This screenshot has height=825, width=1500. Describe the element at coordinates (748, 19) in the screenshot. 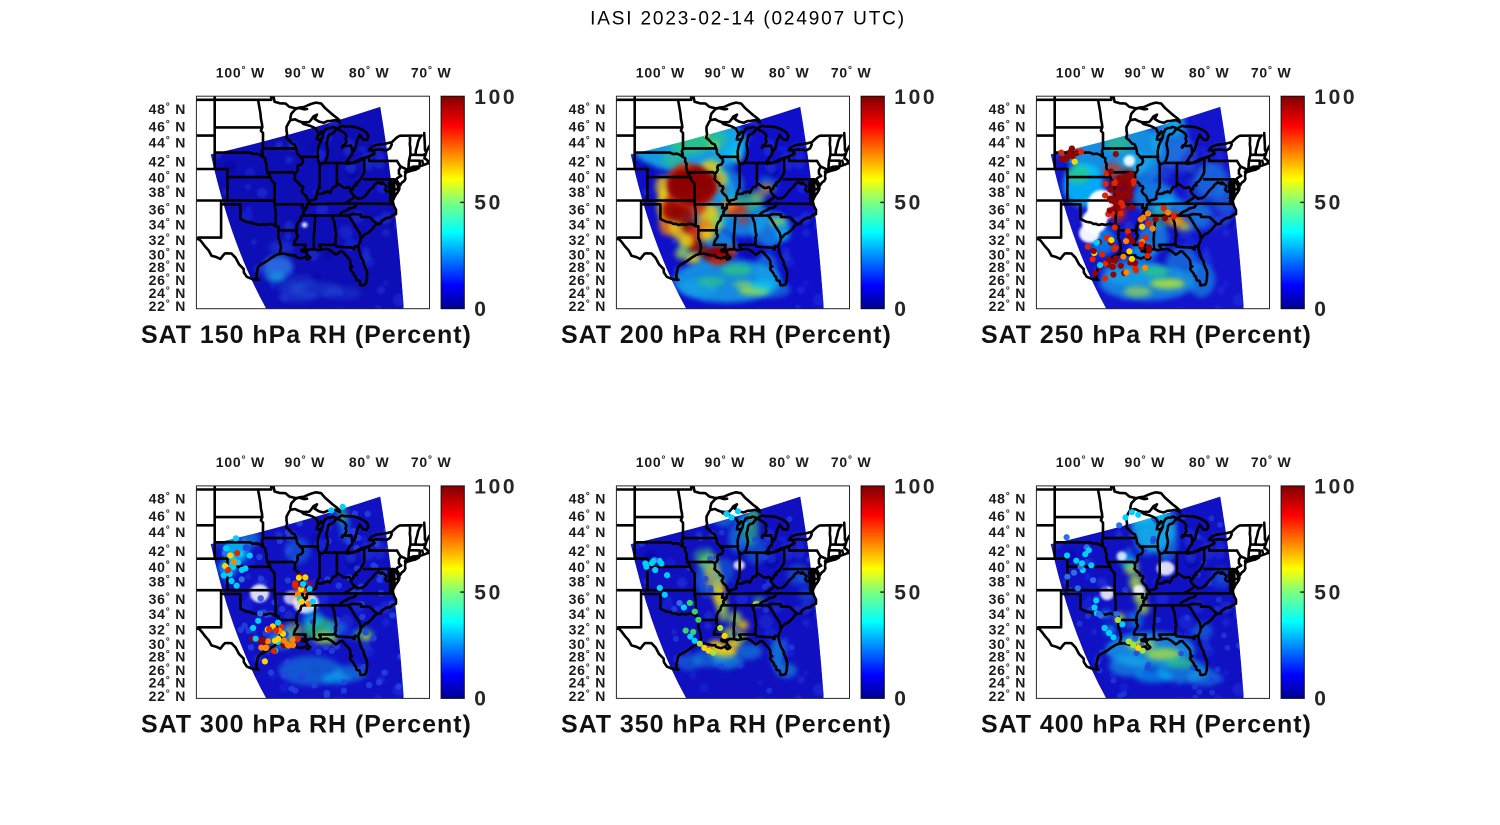

I see `svg-text: IASI 2023-02-14 (024907 UTC)` at that location.